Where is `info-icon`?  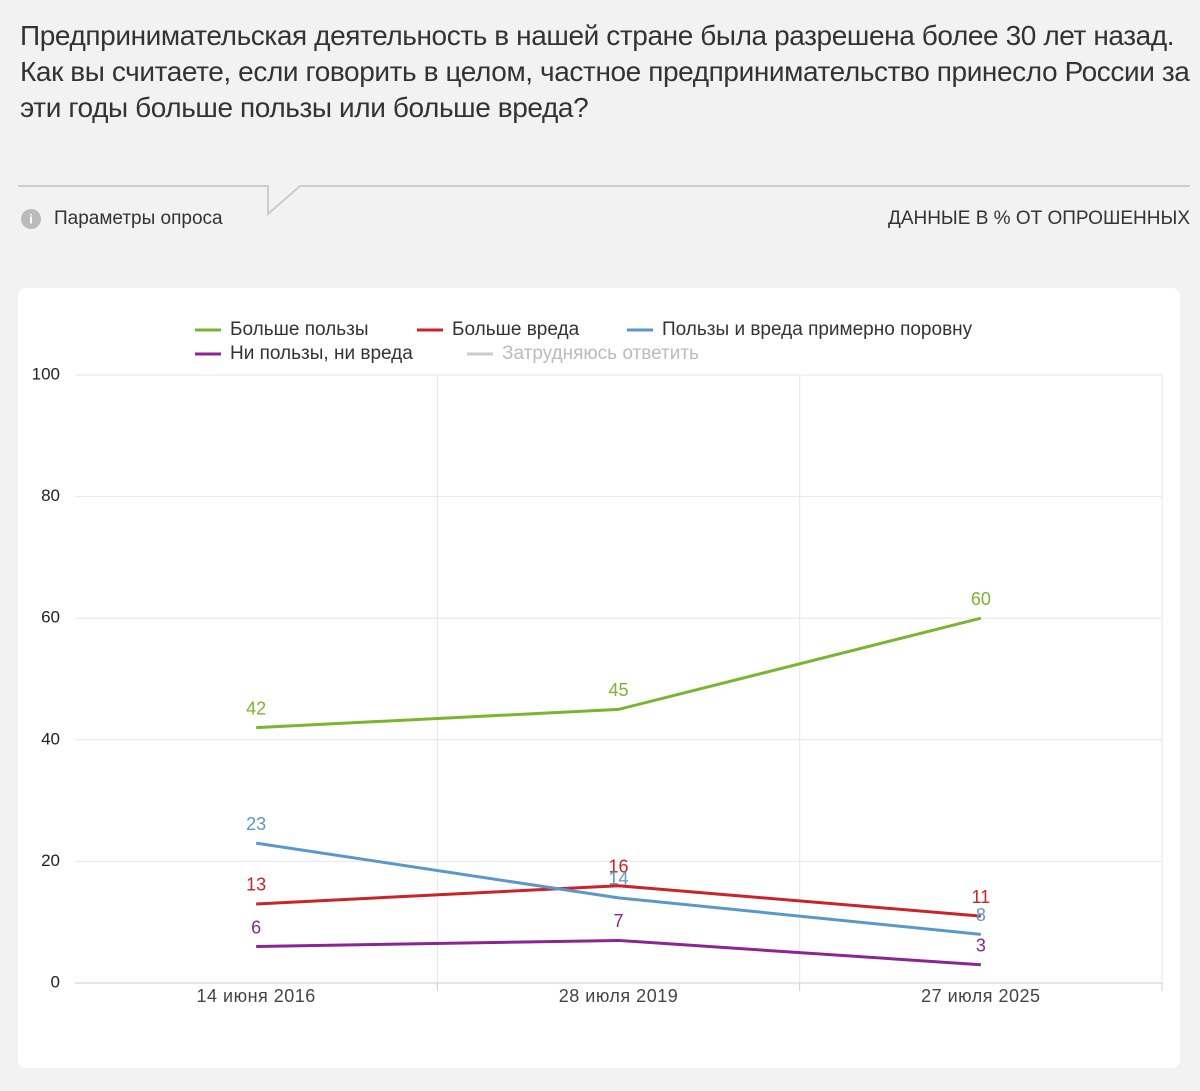
info-icon is located at coordinates (31, 219).